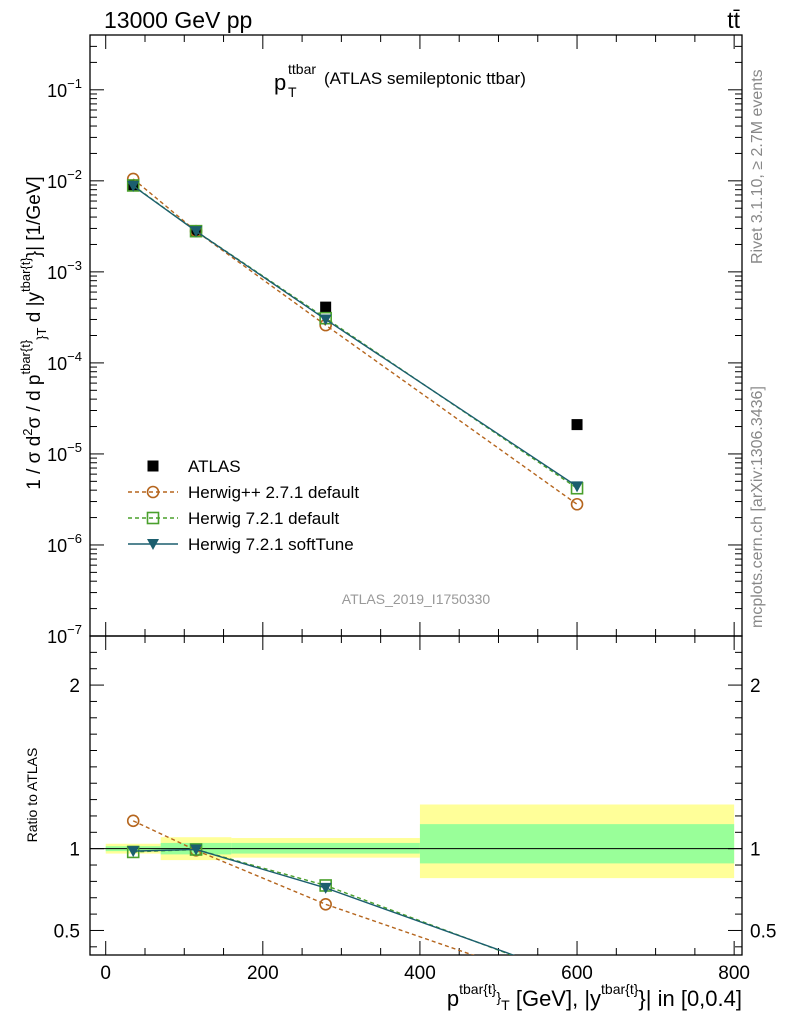  What do you see at coordinates (292, 92) in the screenshot?
I see `chart-title-sub: T` at bounding box center [292, 92].